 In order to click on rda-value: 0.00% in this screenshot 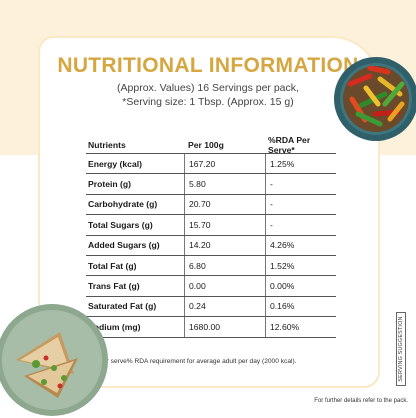, I will do `click(300, 286)`.